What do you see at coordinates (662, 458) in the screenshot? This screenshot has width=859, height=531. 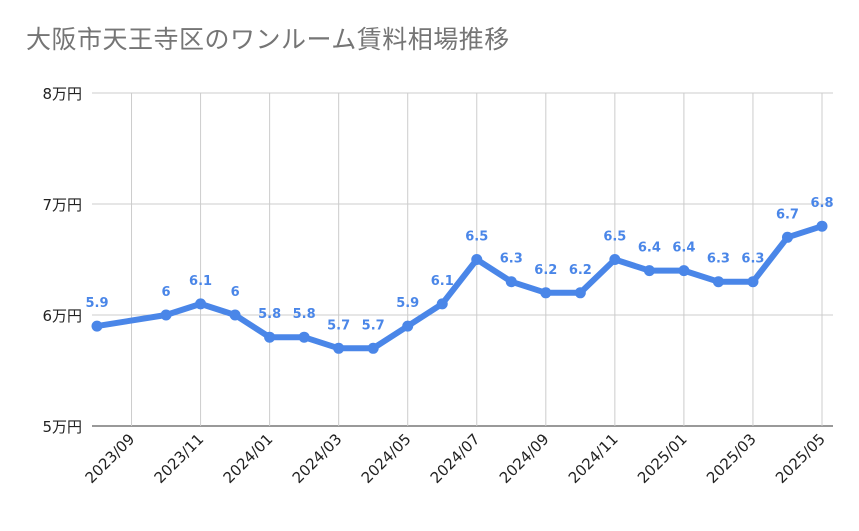 I see `x-tick-label: 2025/01` at bounding box center [662, 458].